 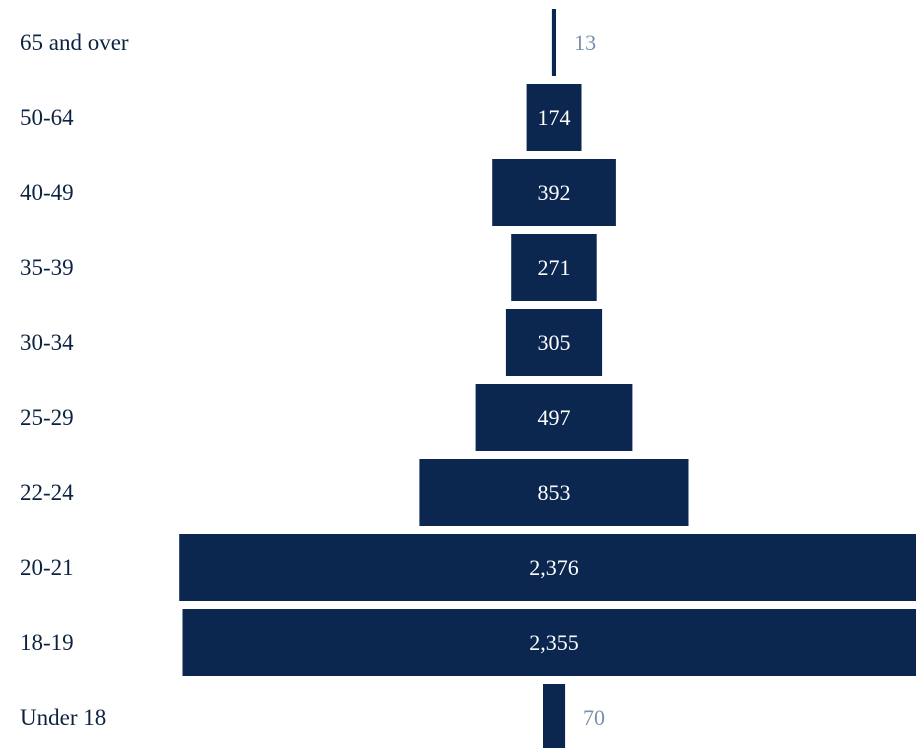 What do you see at coordinates (554, 642) in the screenshot?
I see `value-label-18-19: 2,355` at bounding box center [554, 642].